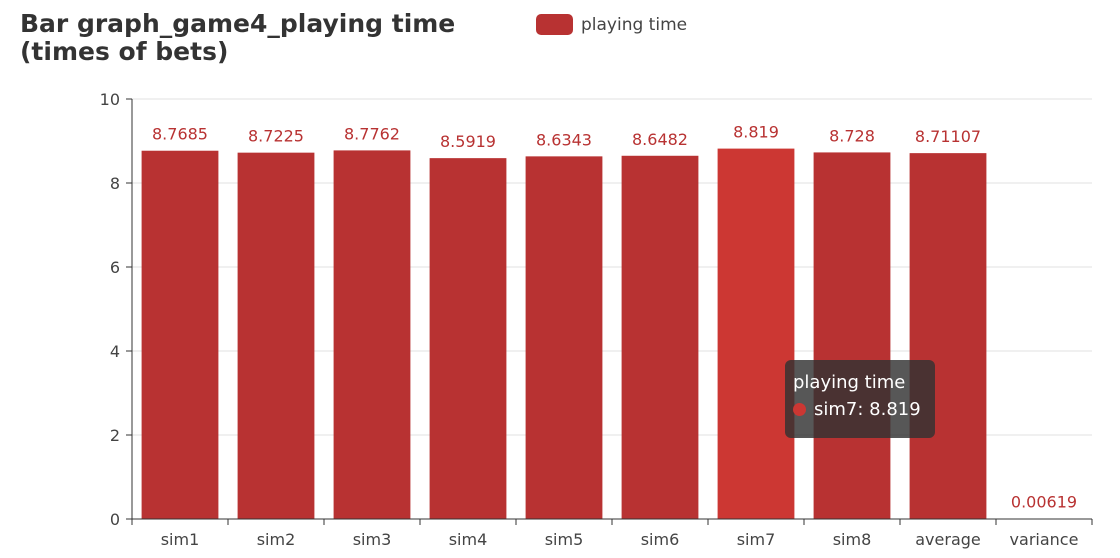 The width and height of the screenshot is (1120, 558). Describe the element at coordinates (948, 136) in the screenshot. I see `data-label-average: 8.71107` at that location.